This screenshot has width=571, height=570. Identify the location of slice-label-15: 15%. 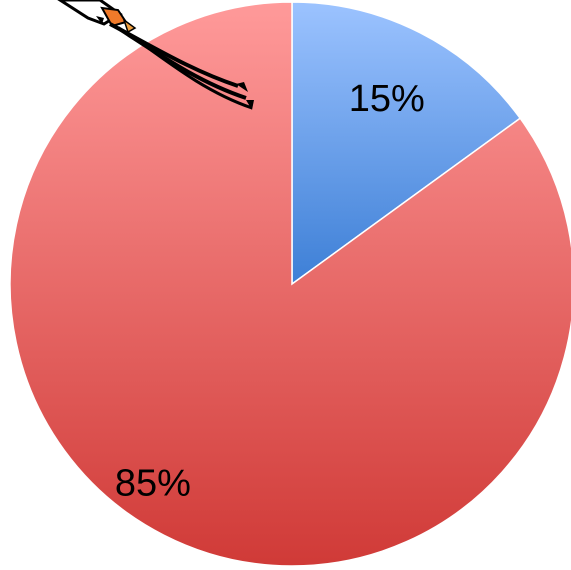
(387, 99).